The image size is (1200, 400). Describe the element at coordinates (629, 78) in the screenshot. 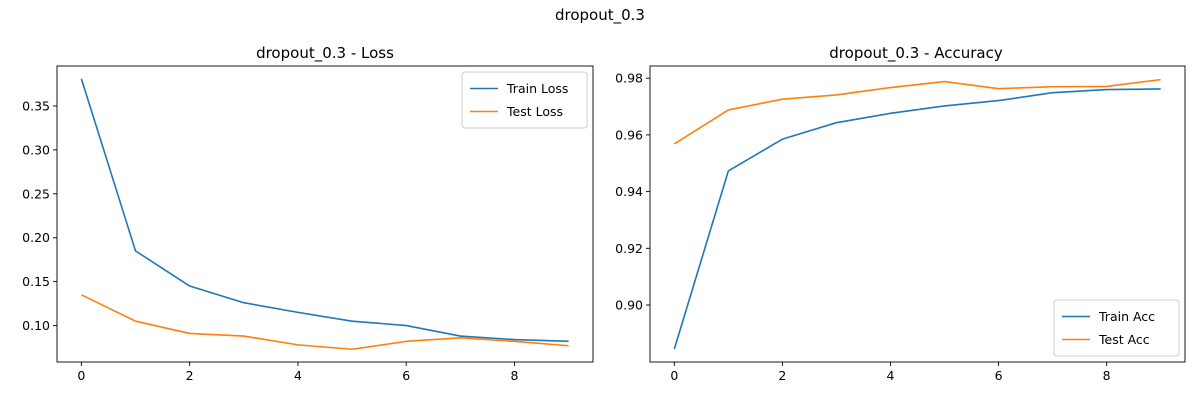

I see `accuracy-y-tick-label: 0.98` at that location.